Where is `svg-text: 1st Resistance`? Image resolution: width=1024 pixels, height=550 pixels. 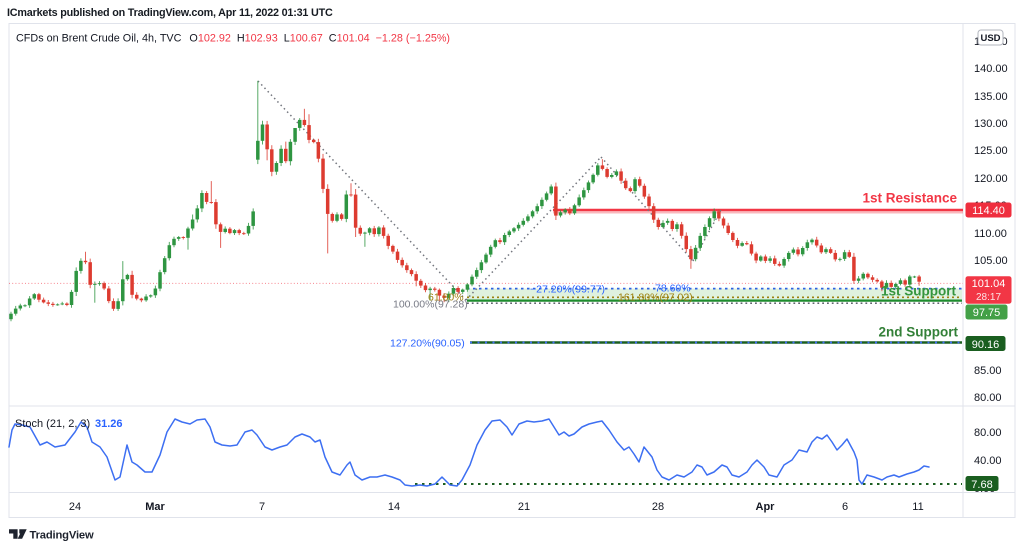 svg-text: 1st Resistance is located at coordinates (909, 198).